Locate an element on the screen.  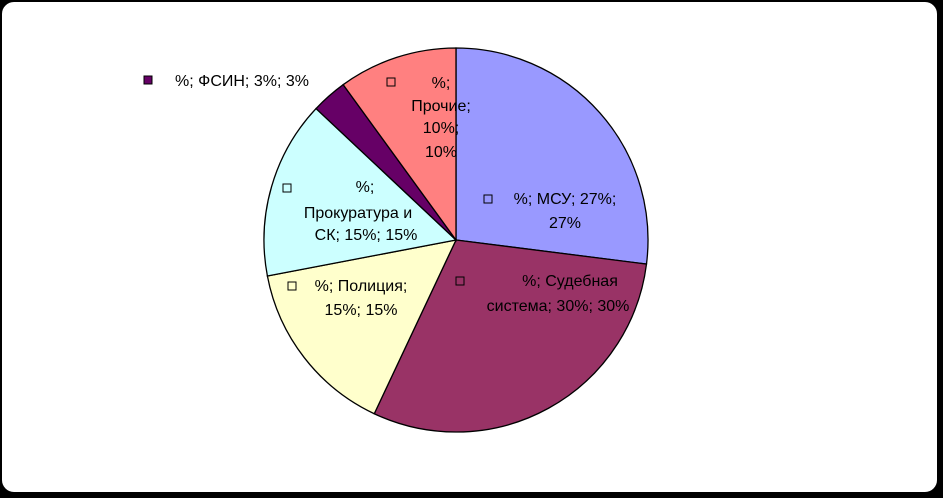
data-label-text: %; Судебная is located at coordinates (570, 281).